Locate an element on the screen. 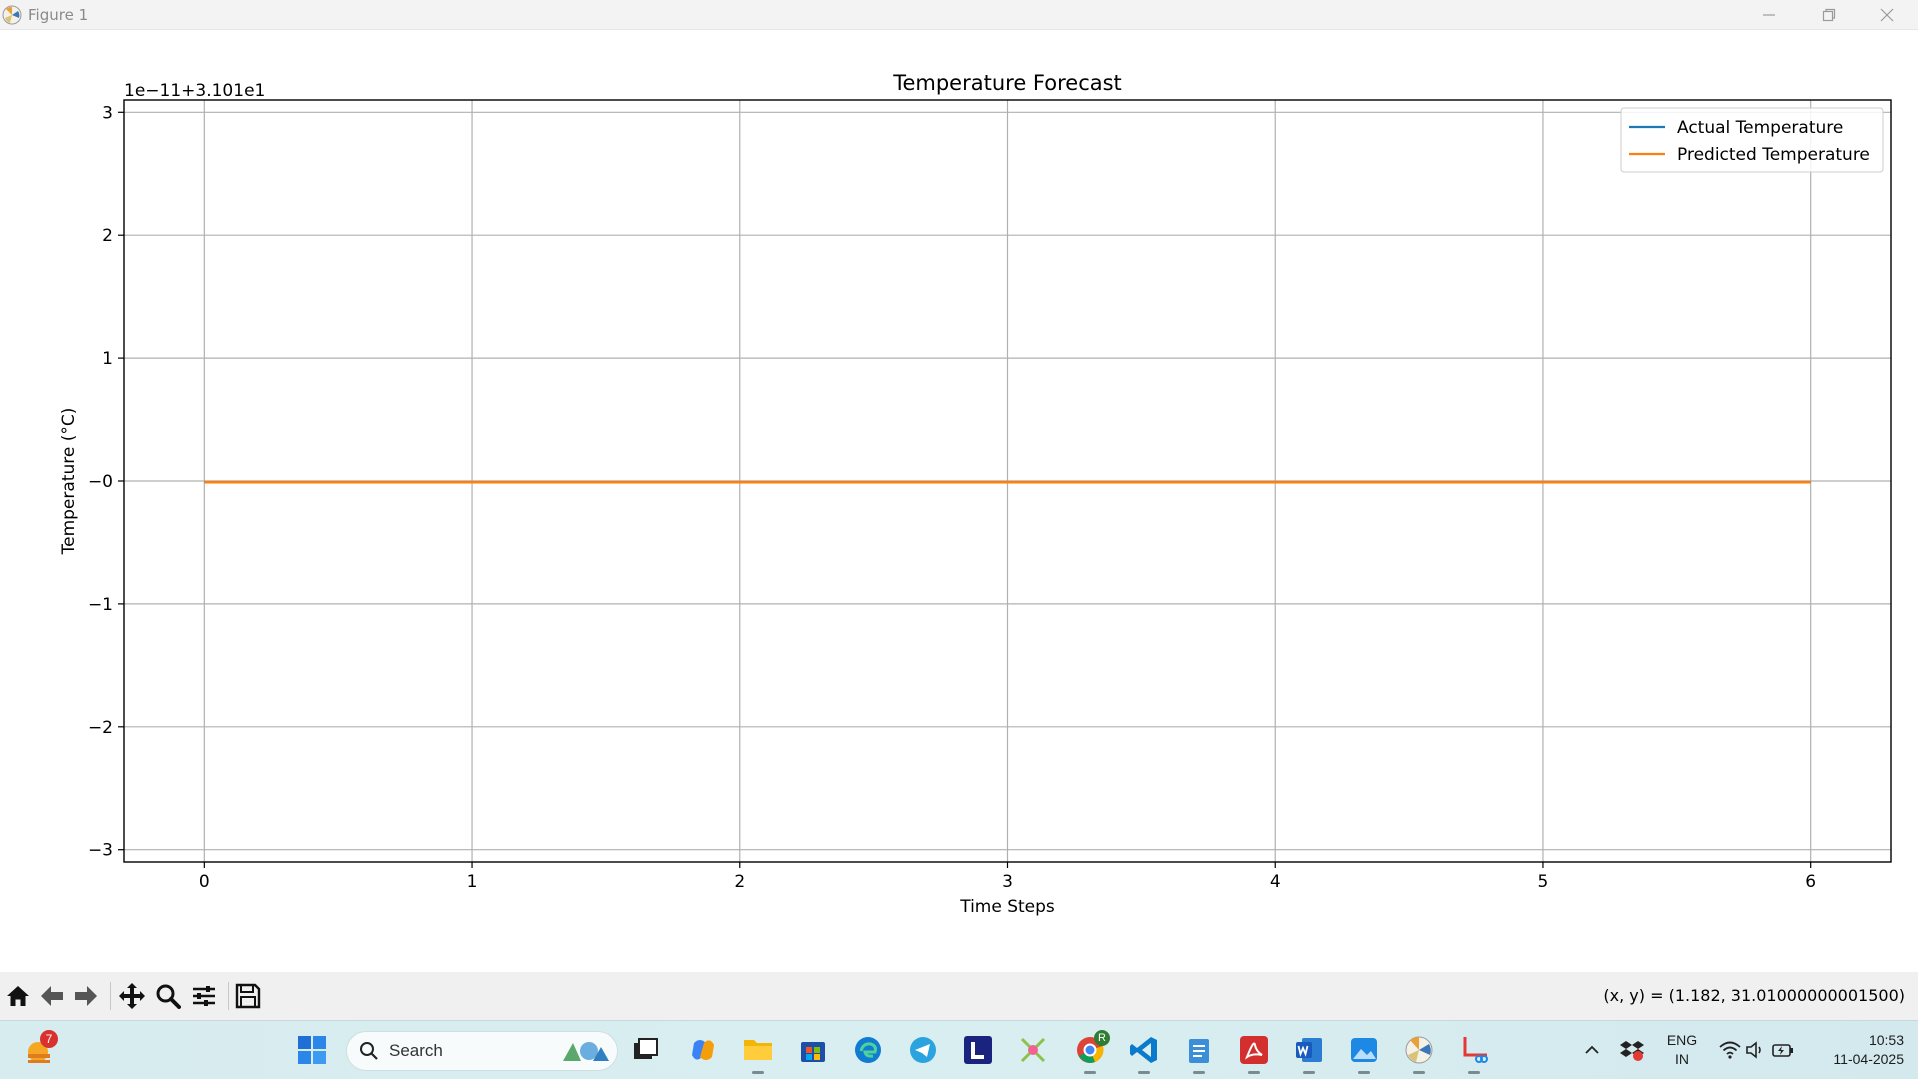  battery-icon is located at coordinates (1782, 1050).